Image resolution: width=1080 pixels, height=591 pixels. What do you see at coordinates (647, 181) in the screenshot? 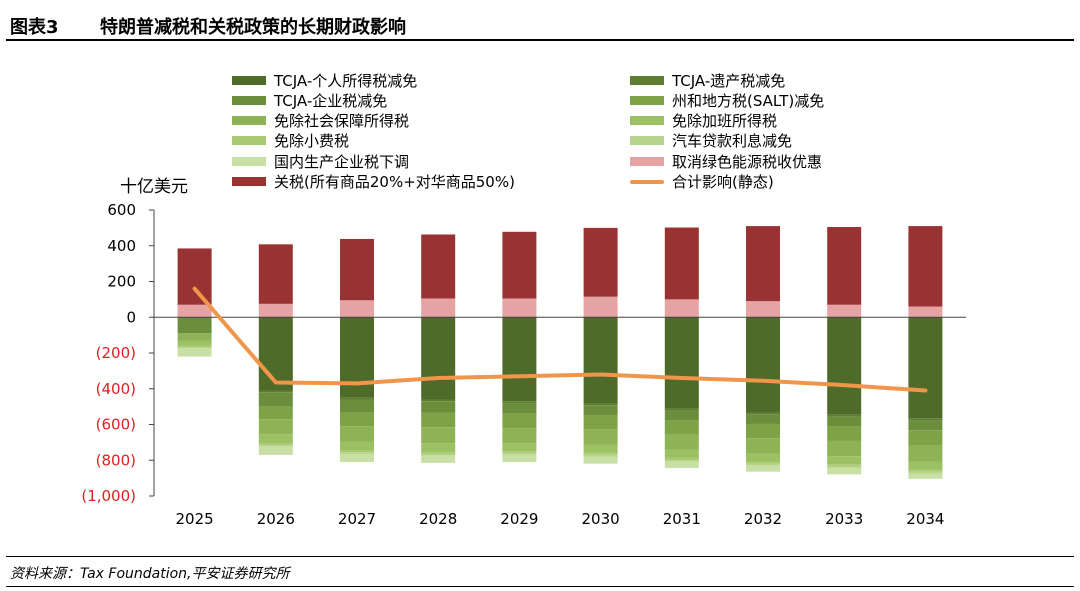
I see `legend-line-swatch` at bounding box center [647, 181].